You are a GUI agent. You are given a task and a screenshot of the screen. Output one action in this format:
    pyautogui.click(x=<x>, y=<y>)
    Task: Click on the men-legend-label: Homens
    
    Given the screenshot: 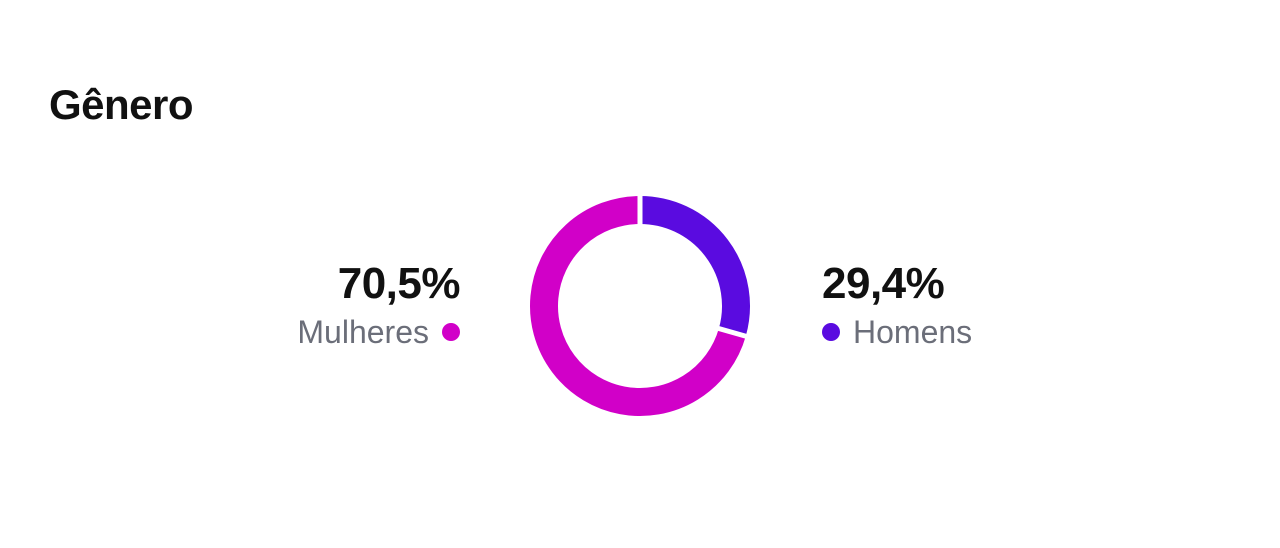 What is the action you would take?
    pyautogui.click(x=913, y=332)
    